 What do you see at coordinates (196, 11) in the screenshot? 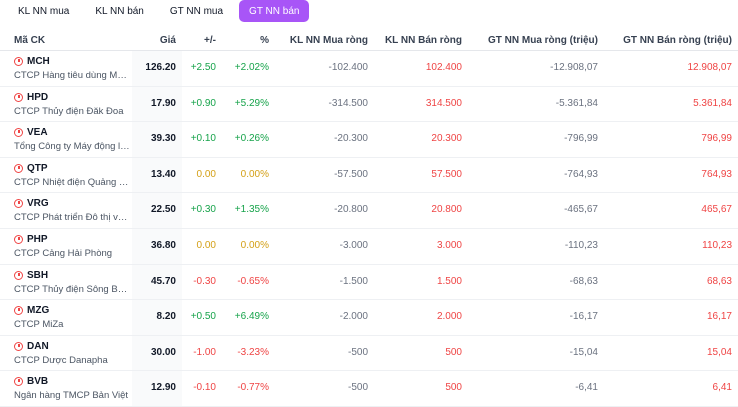
I see `tab-gt-nn-mua: GT NN mua` at bounding box center [196, 11].